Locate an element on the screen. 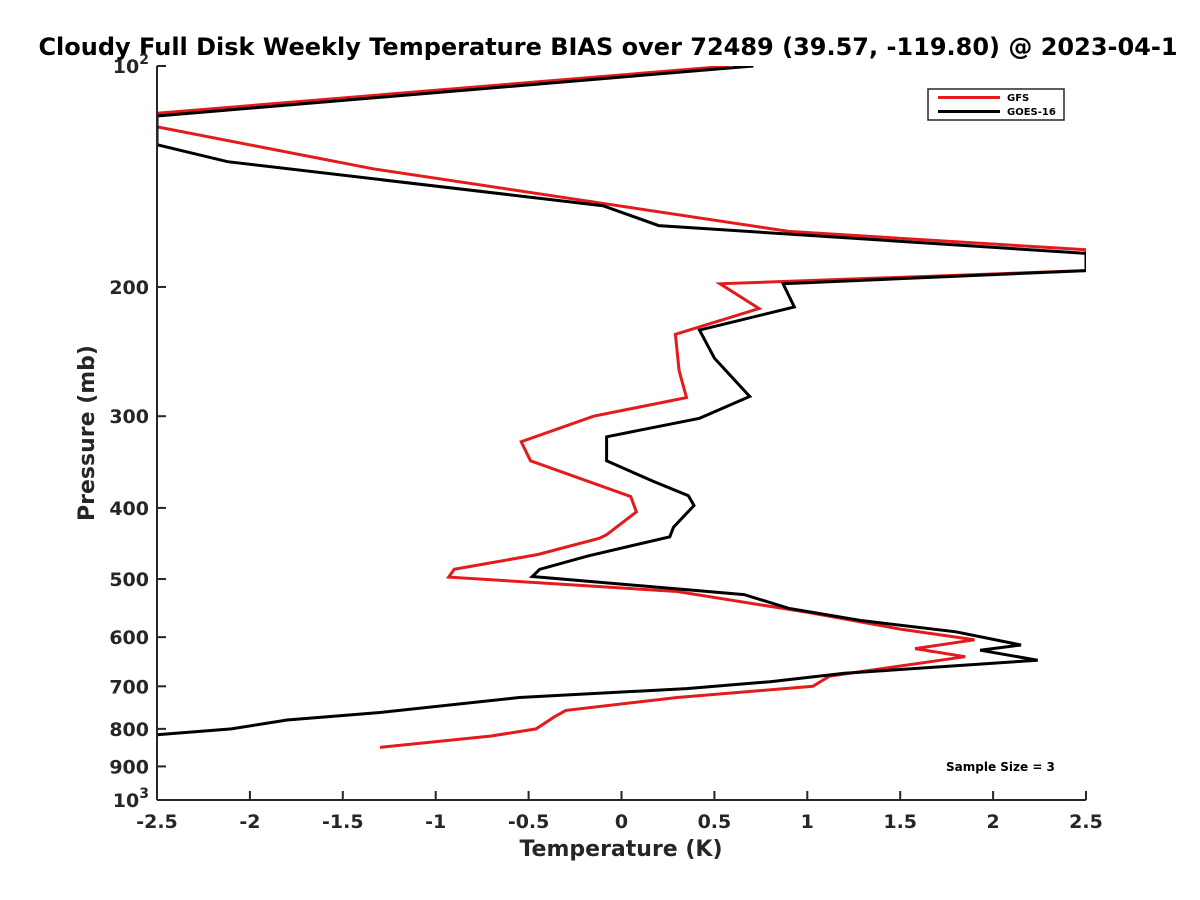 This screenshot has width=1200, height=900. y-axis-label: Pressure (mb) is located at coordinates (87, 433).